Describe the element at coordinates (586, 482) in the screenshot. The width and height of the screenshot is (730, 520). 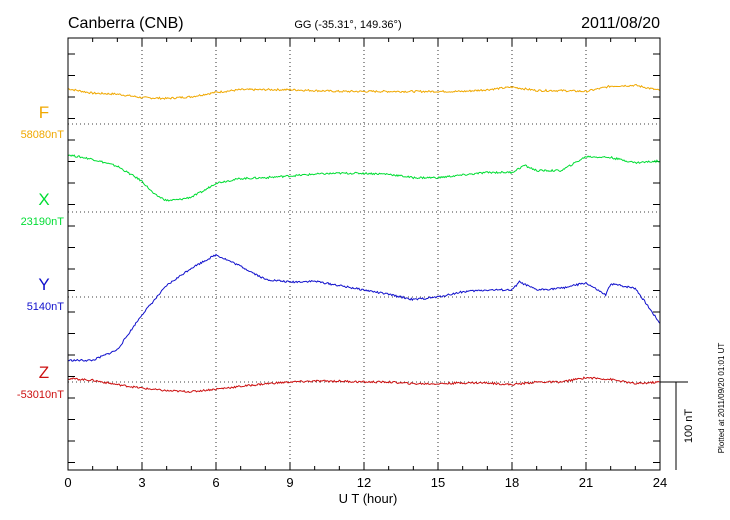
I see `x-tick-label-21: 21` at that location.